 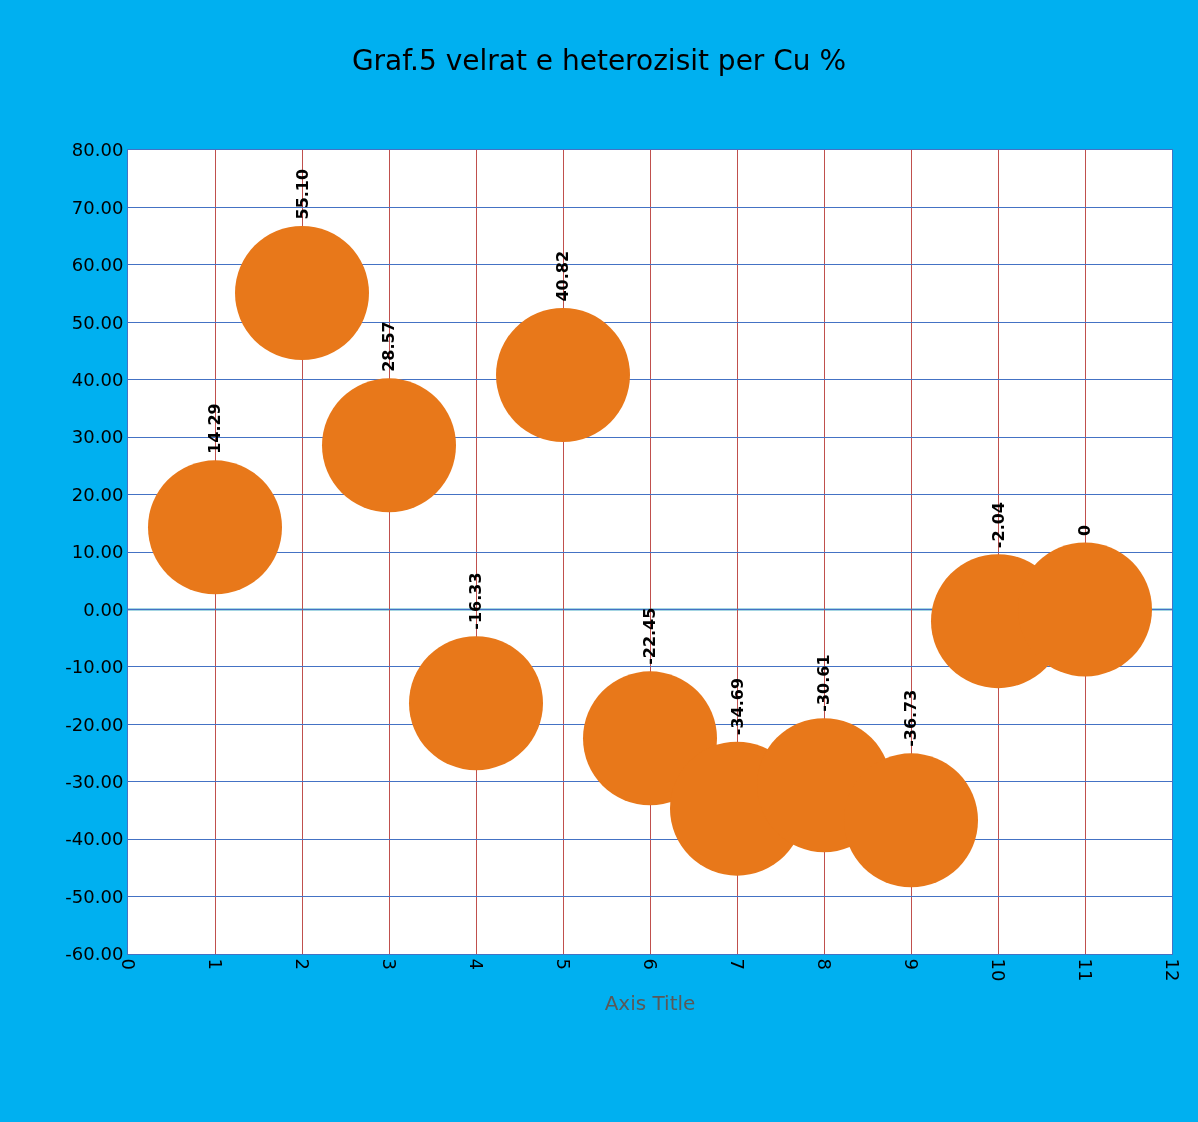 I want to click on x-tick-label: 9, so click(x=912, y=964).